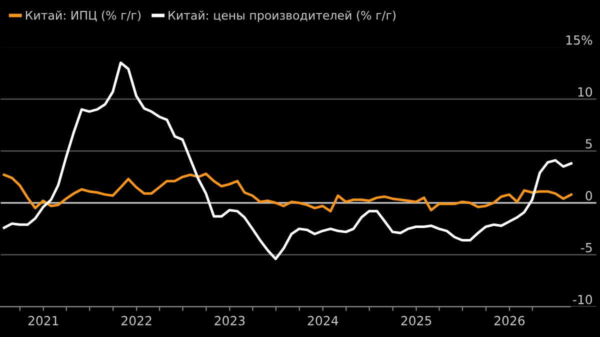 The width and height of the screenshot is (600, 337). I want to click on x-tick-label: 2023, so click(229, 321).